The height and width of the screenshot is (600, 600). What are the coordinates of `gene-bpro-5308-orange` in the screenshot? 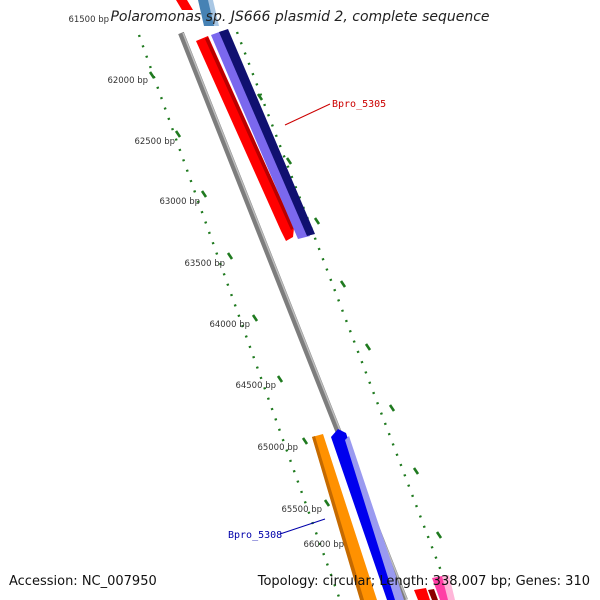 It's located at (344, 517).